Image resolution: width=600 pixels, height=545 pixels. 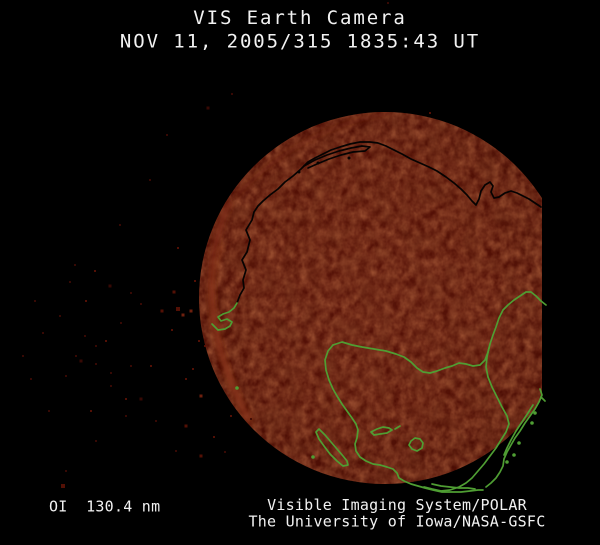 What do you see at coordinates (299, 18) in the screenshot?
I see `image-title: VIS Earth Camera` at bounding box center [299, 18].